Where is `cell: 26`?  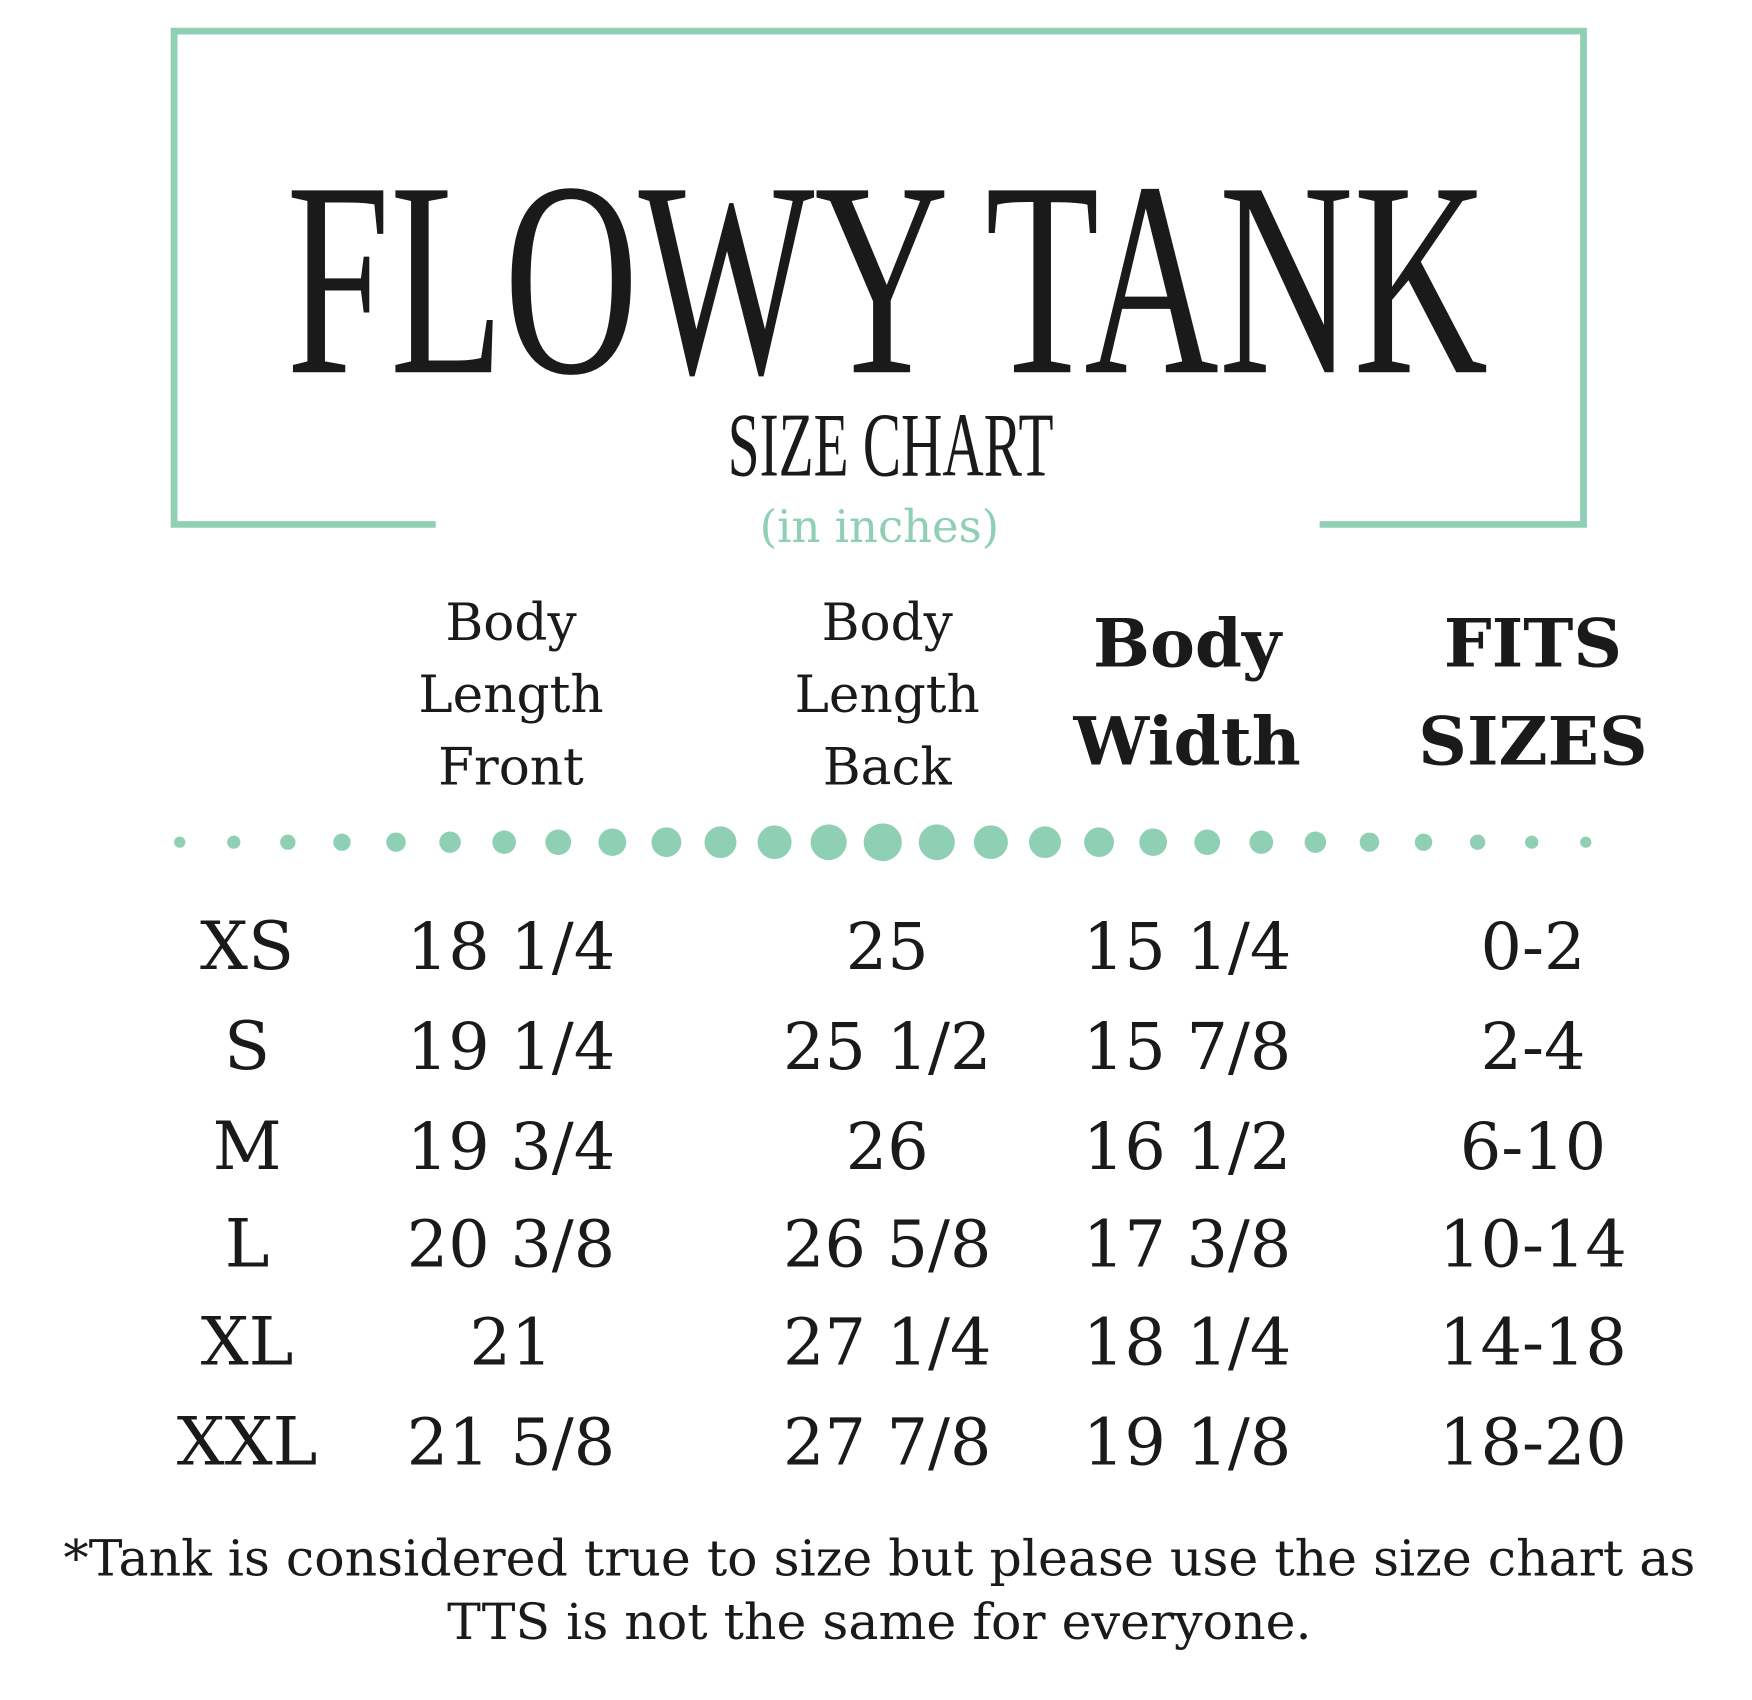 cell: 26 is located at coordinates (887, 1147).